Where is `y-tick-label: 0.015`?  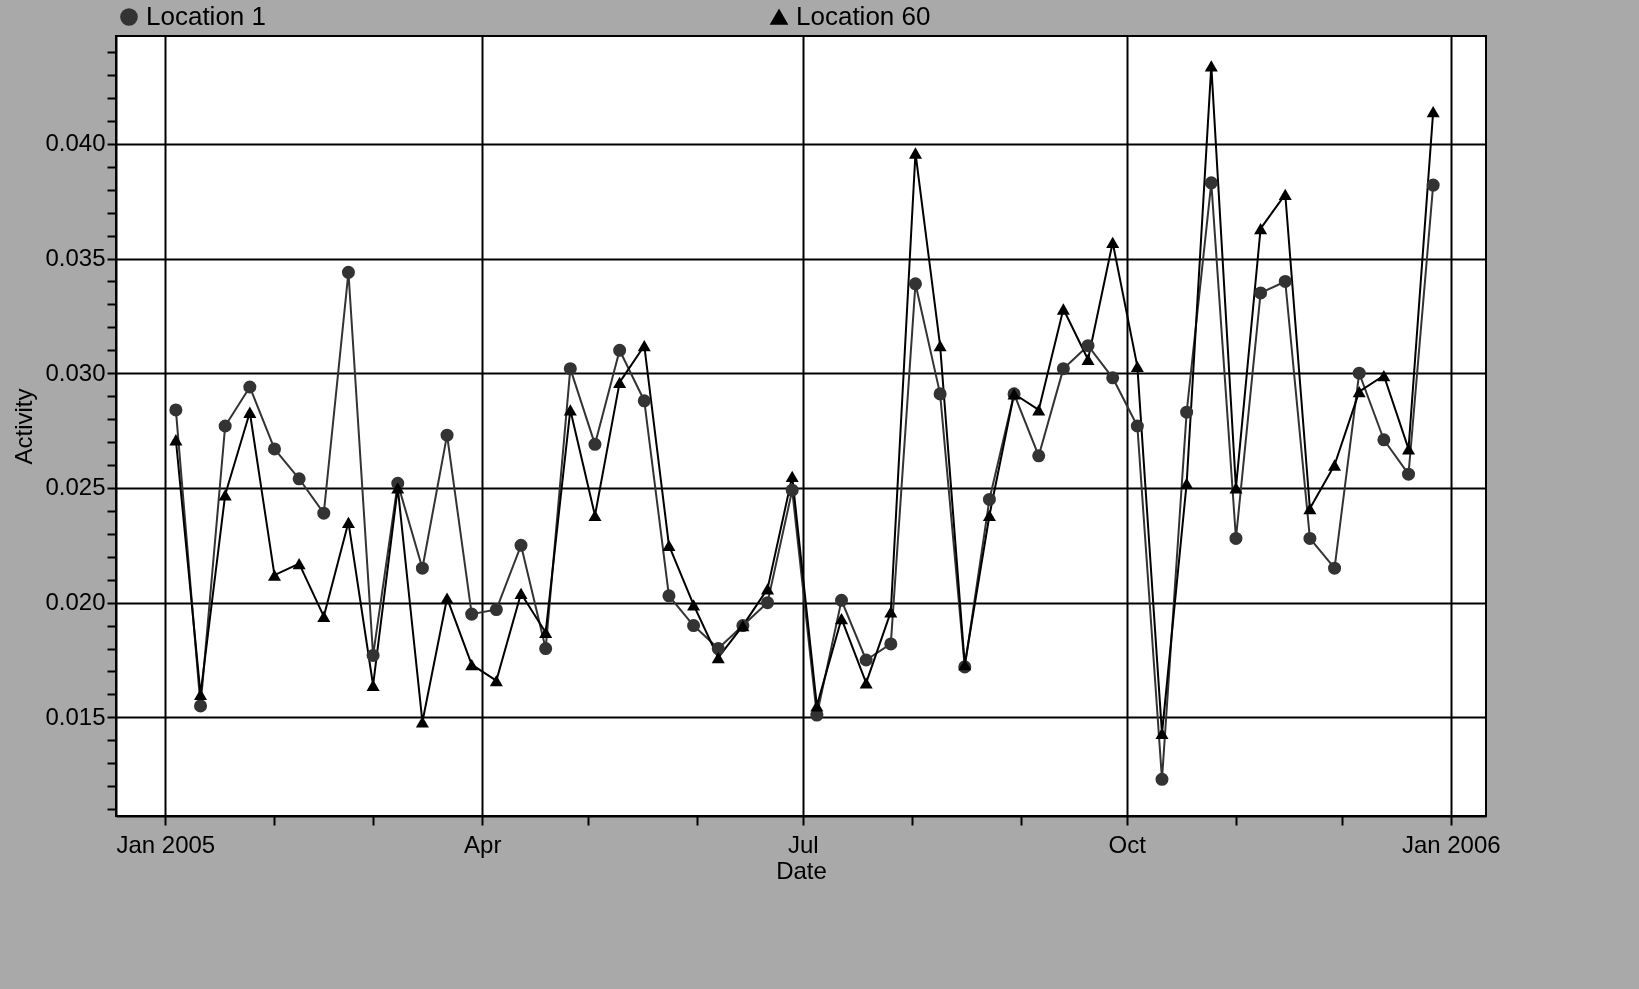 y-tick-label: 0.015 is located at coordinates (75, 716).